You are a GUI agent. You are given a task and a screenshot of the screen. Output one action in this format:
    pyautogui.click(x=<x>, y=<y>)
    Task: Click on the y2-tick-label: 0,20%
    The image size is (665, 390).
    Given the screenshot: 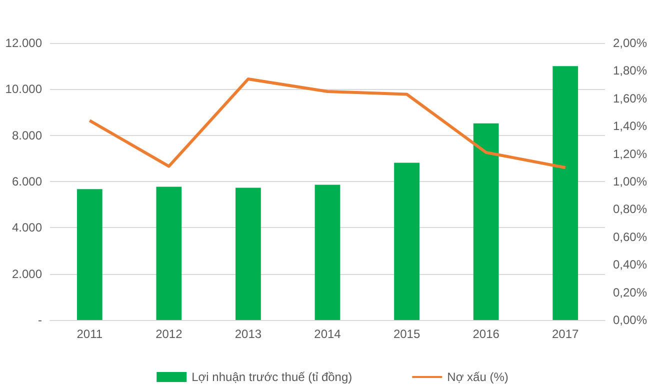 What is the action you would take?
    pyautogui.click(x=630, y=292)
    